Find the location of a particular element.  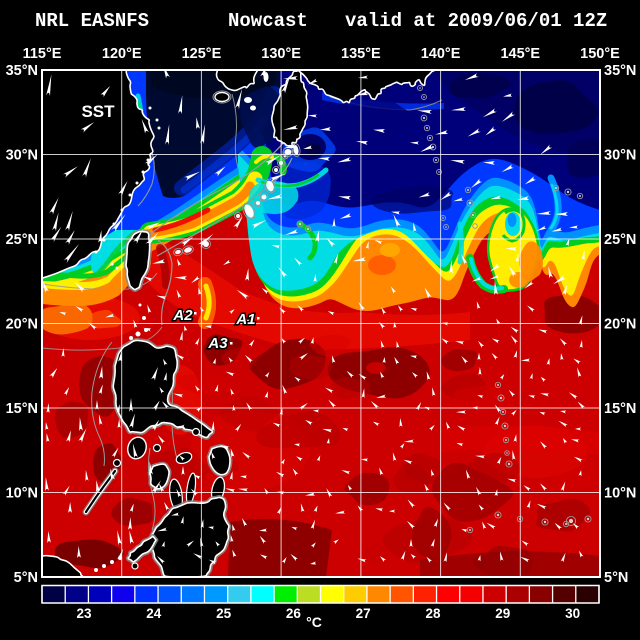

svg-text: 135°E is located at coordinates (361, 54).